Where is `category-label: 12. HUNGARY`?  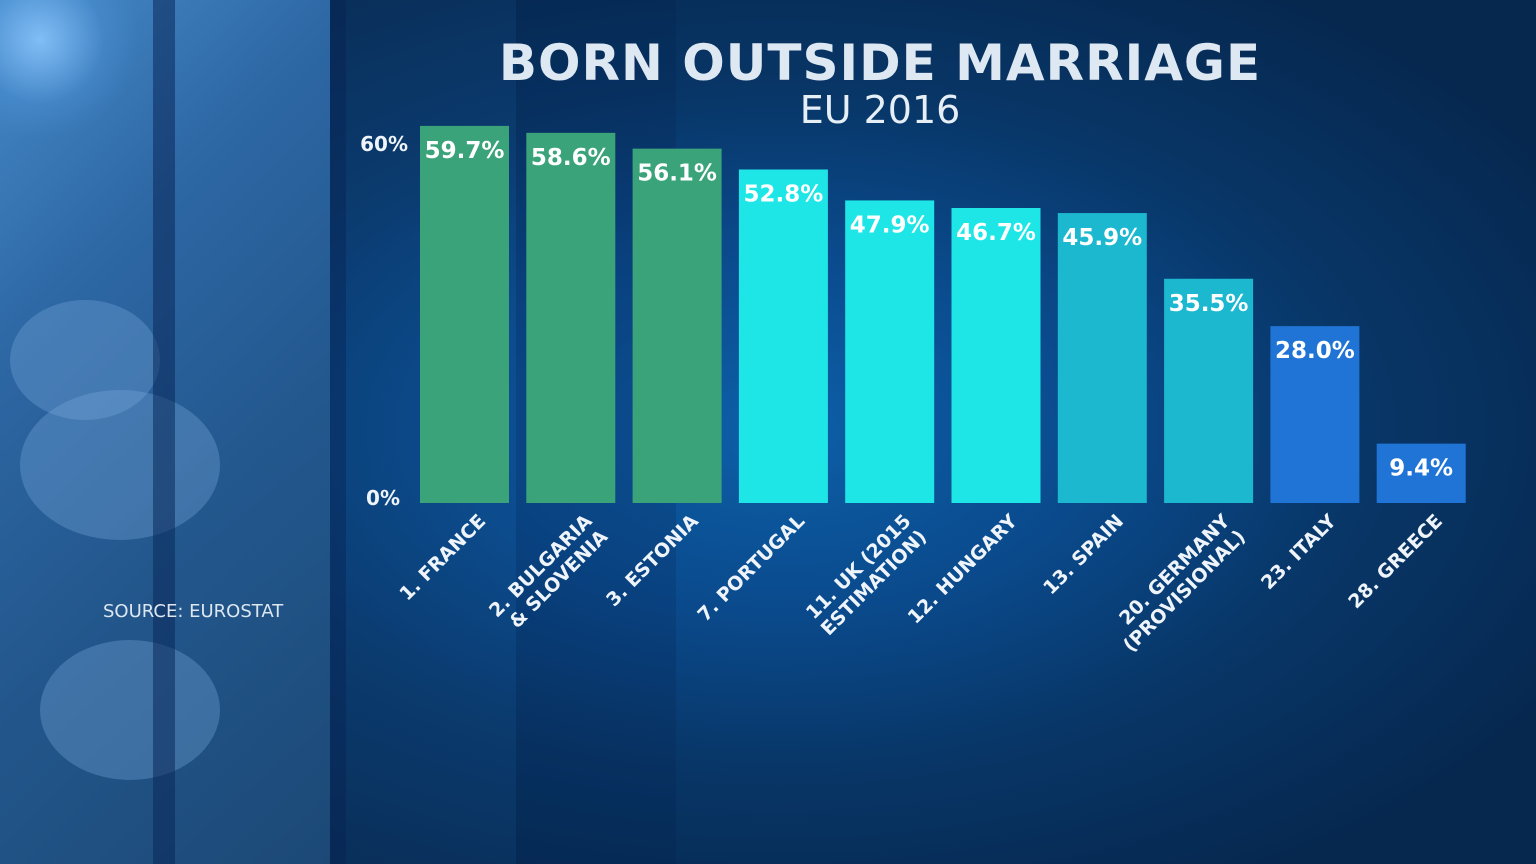
category-label: 12. HUNGARY is located at coordinates (963, 569).